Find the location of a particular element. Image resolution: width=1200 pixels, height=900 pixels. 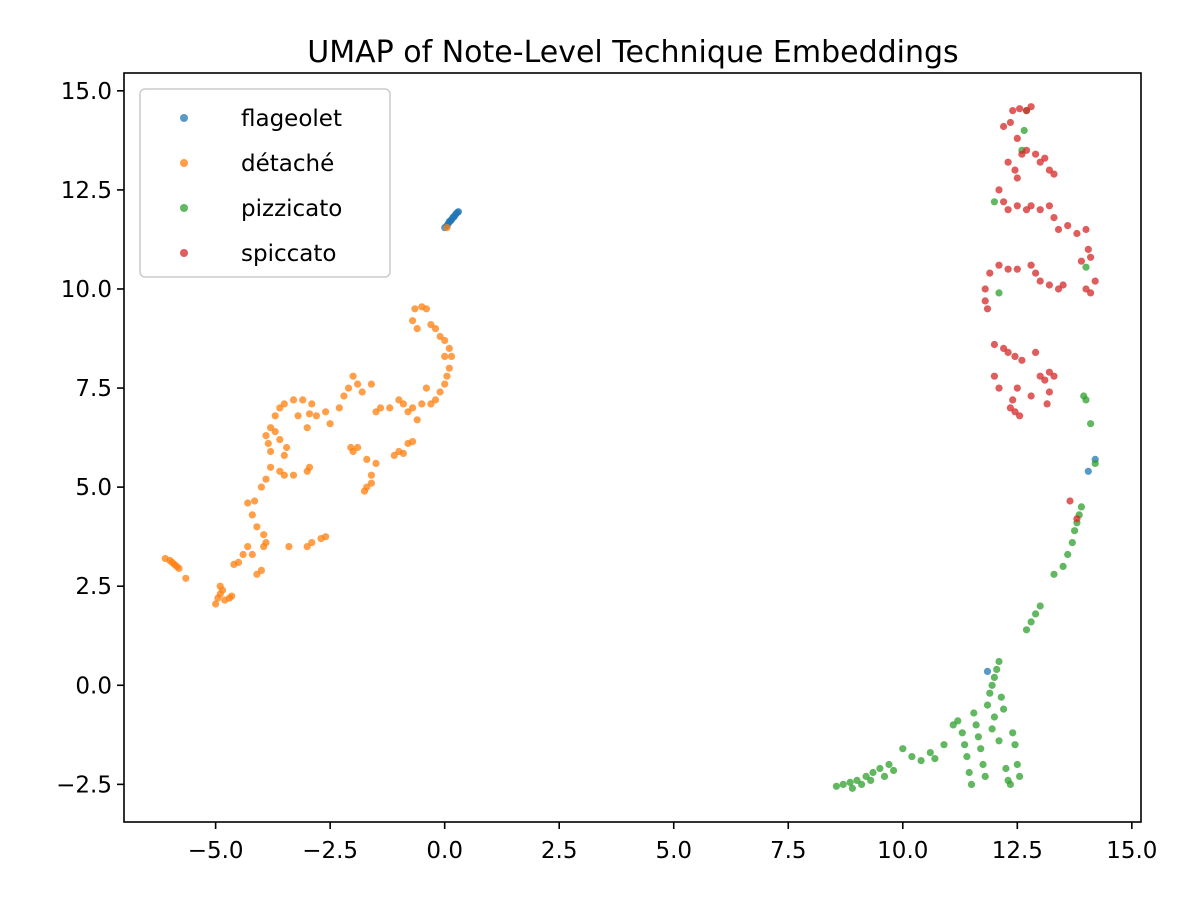

legend-marker-détaché is located at coordinates (184, 163).